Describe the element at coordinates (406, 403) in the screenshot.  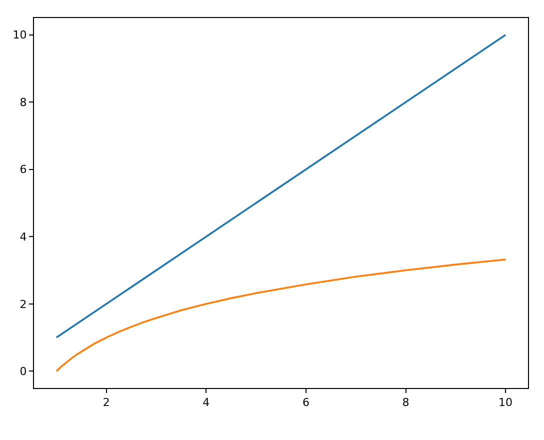
I see `x-tick-label: 8` at that location.